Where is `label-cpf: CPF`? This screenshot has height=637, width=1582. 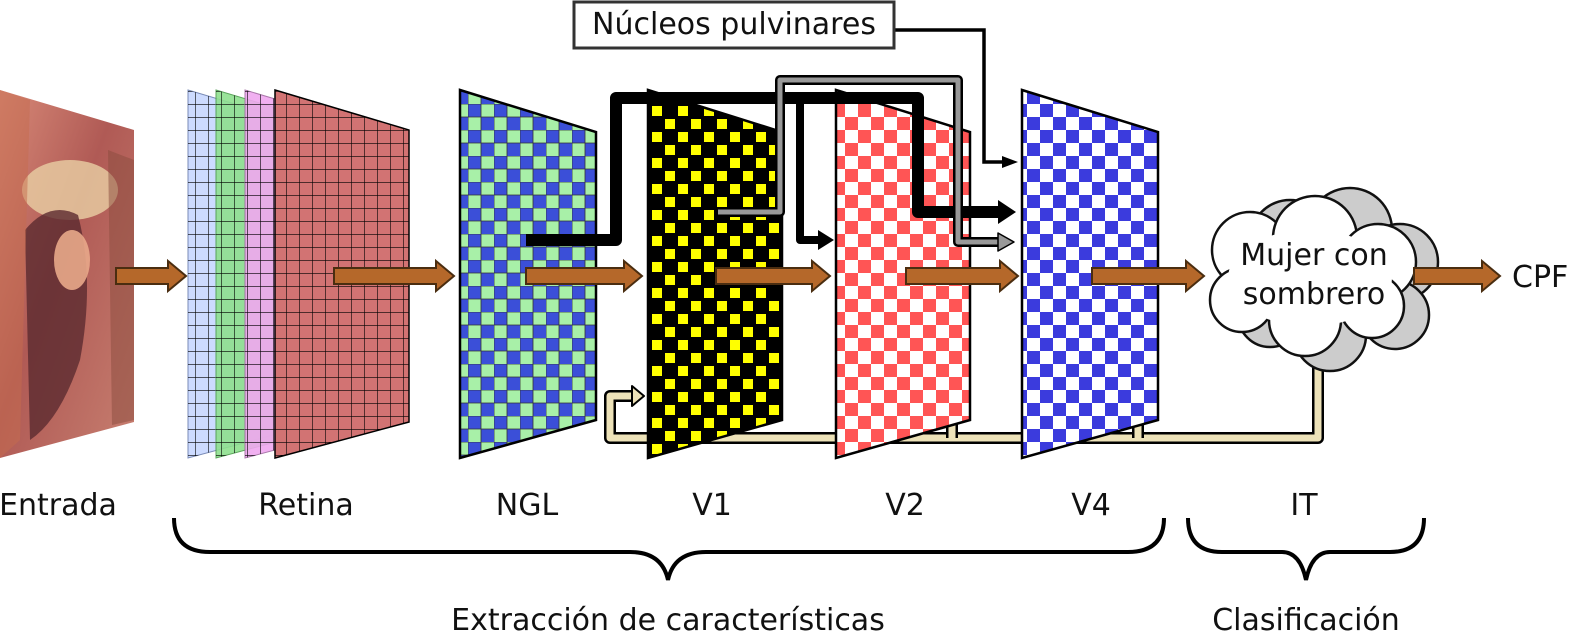 label-cpf: CPF is located at coordinates (1540, 277).